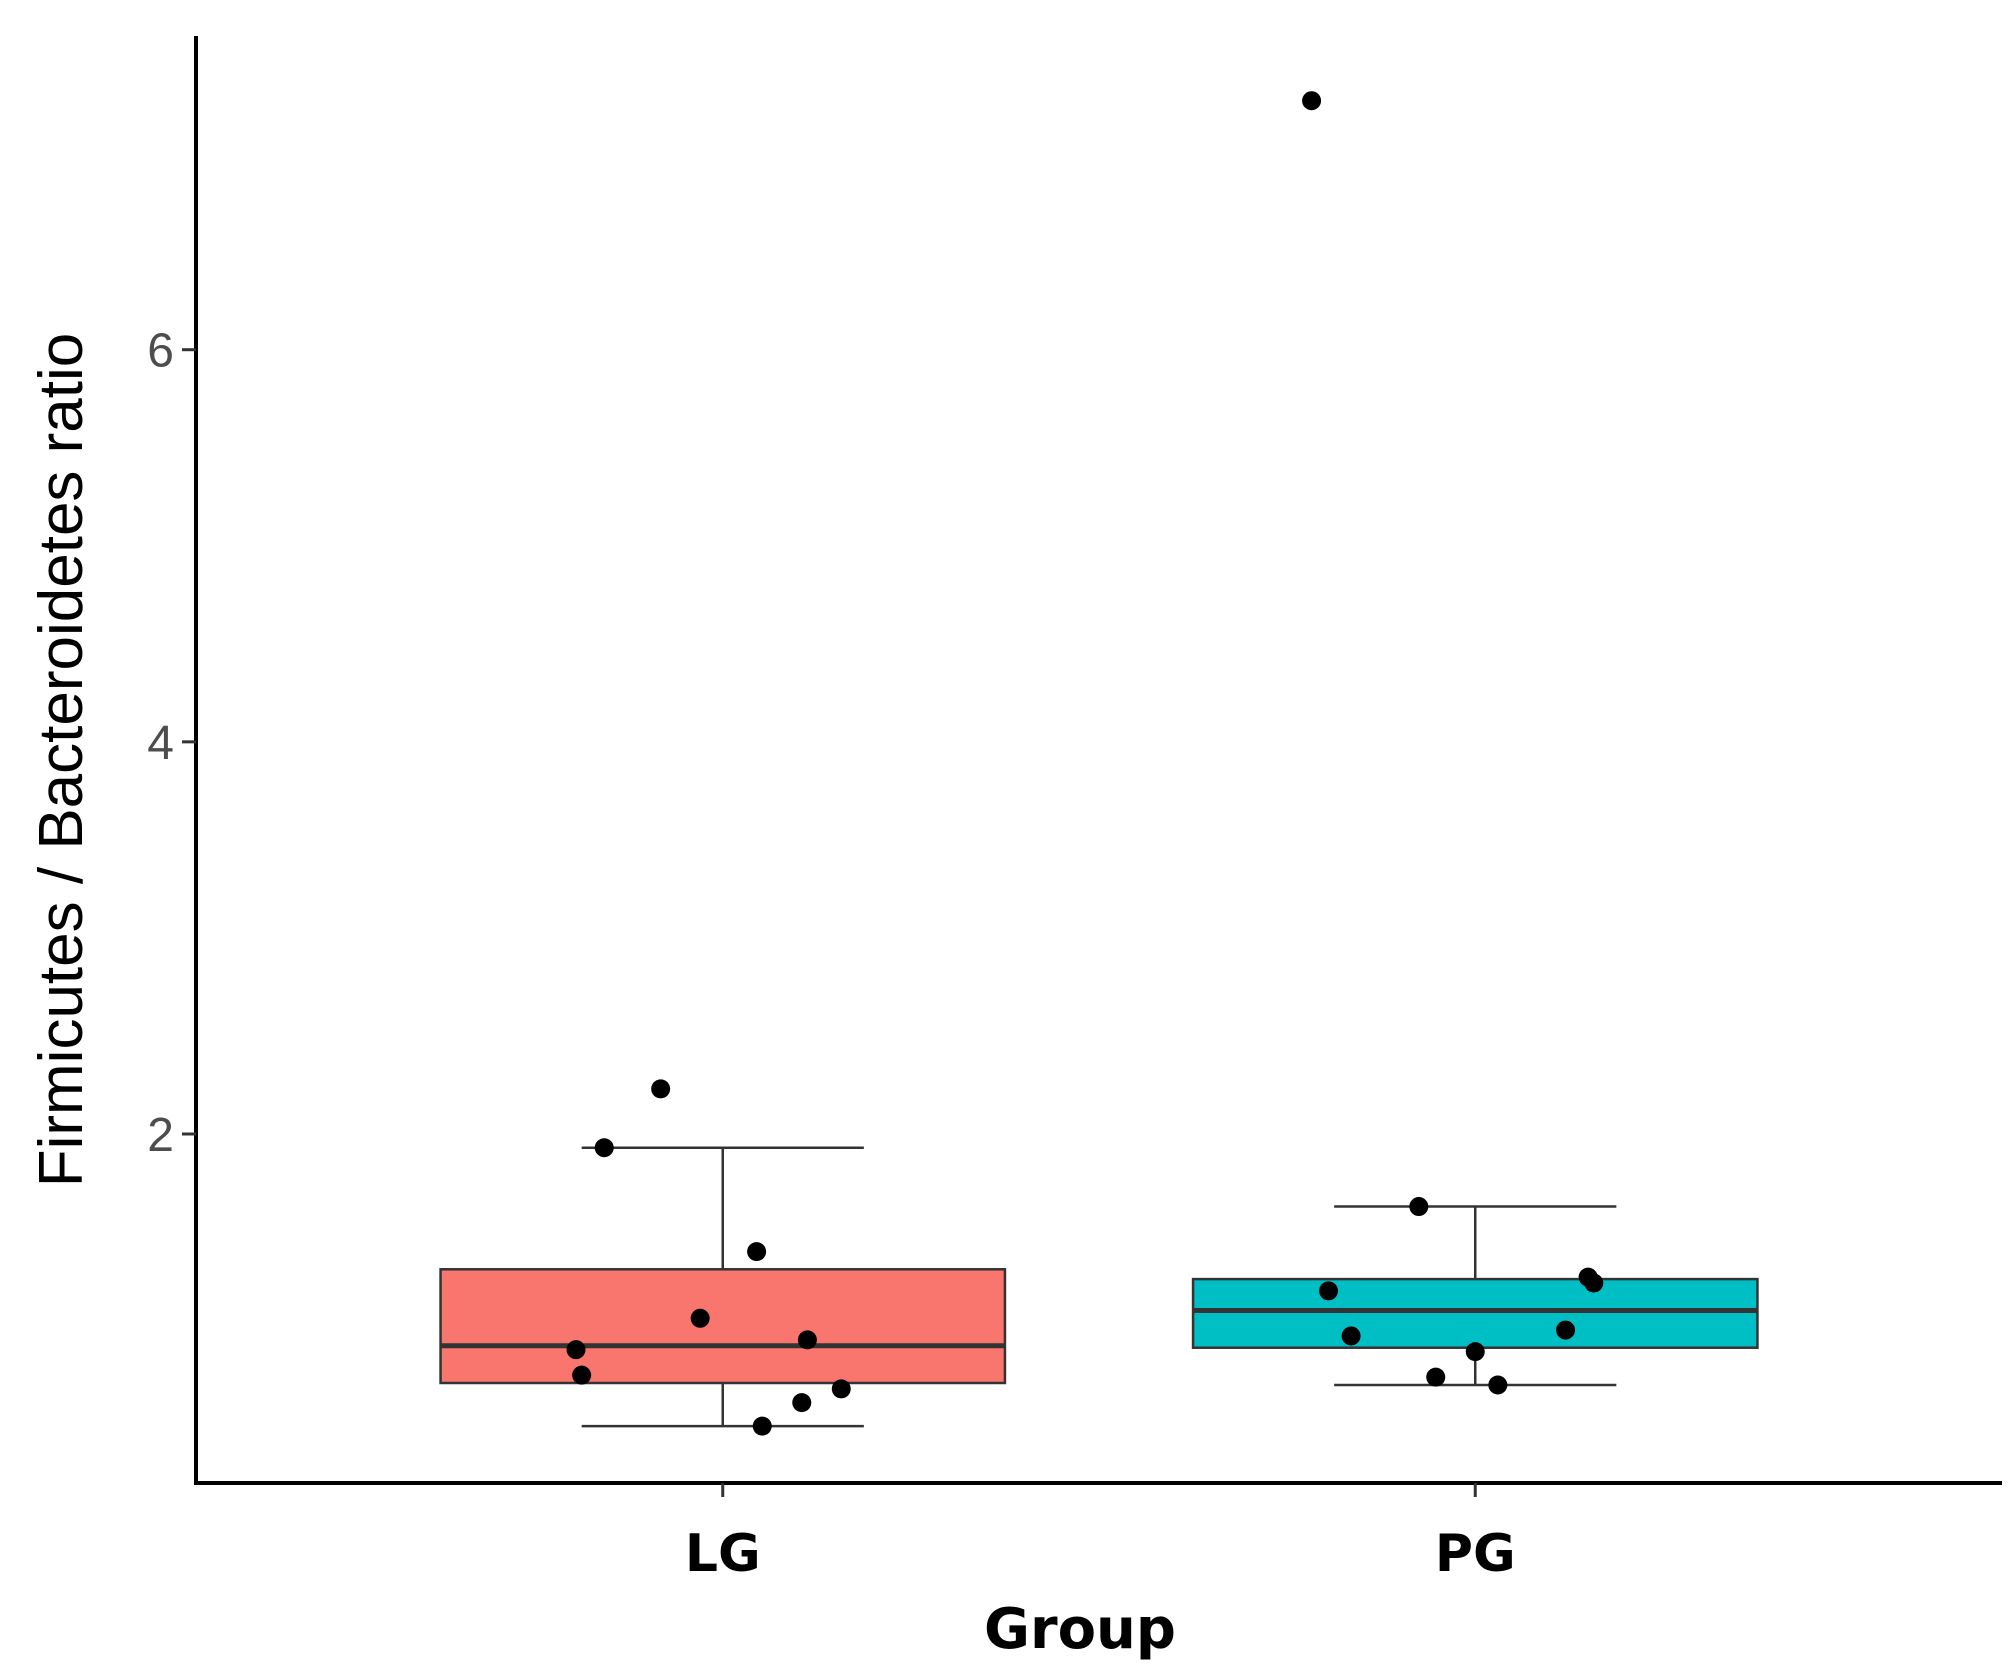 The height and width of the screenshot is (1680, 2008). What do you see at coordinates (1475, 1554) in the screenshot?
I see `x-tick-label-pg: PG` at bounding box center [1475, 1554].